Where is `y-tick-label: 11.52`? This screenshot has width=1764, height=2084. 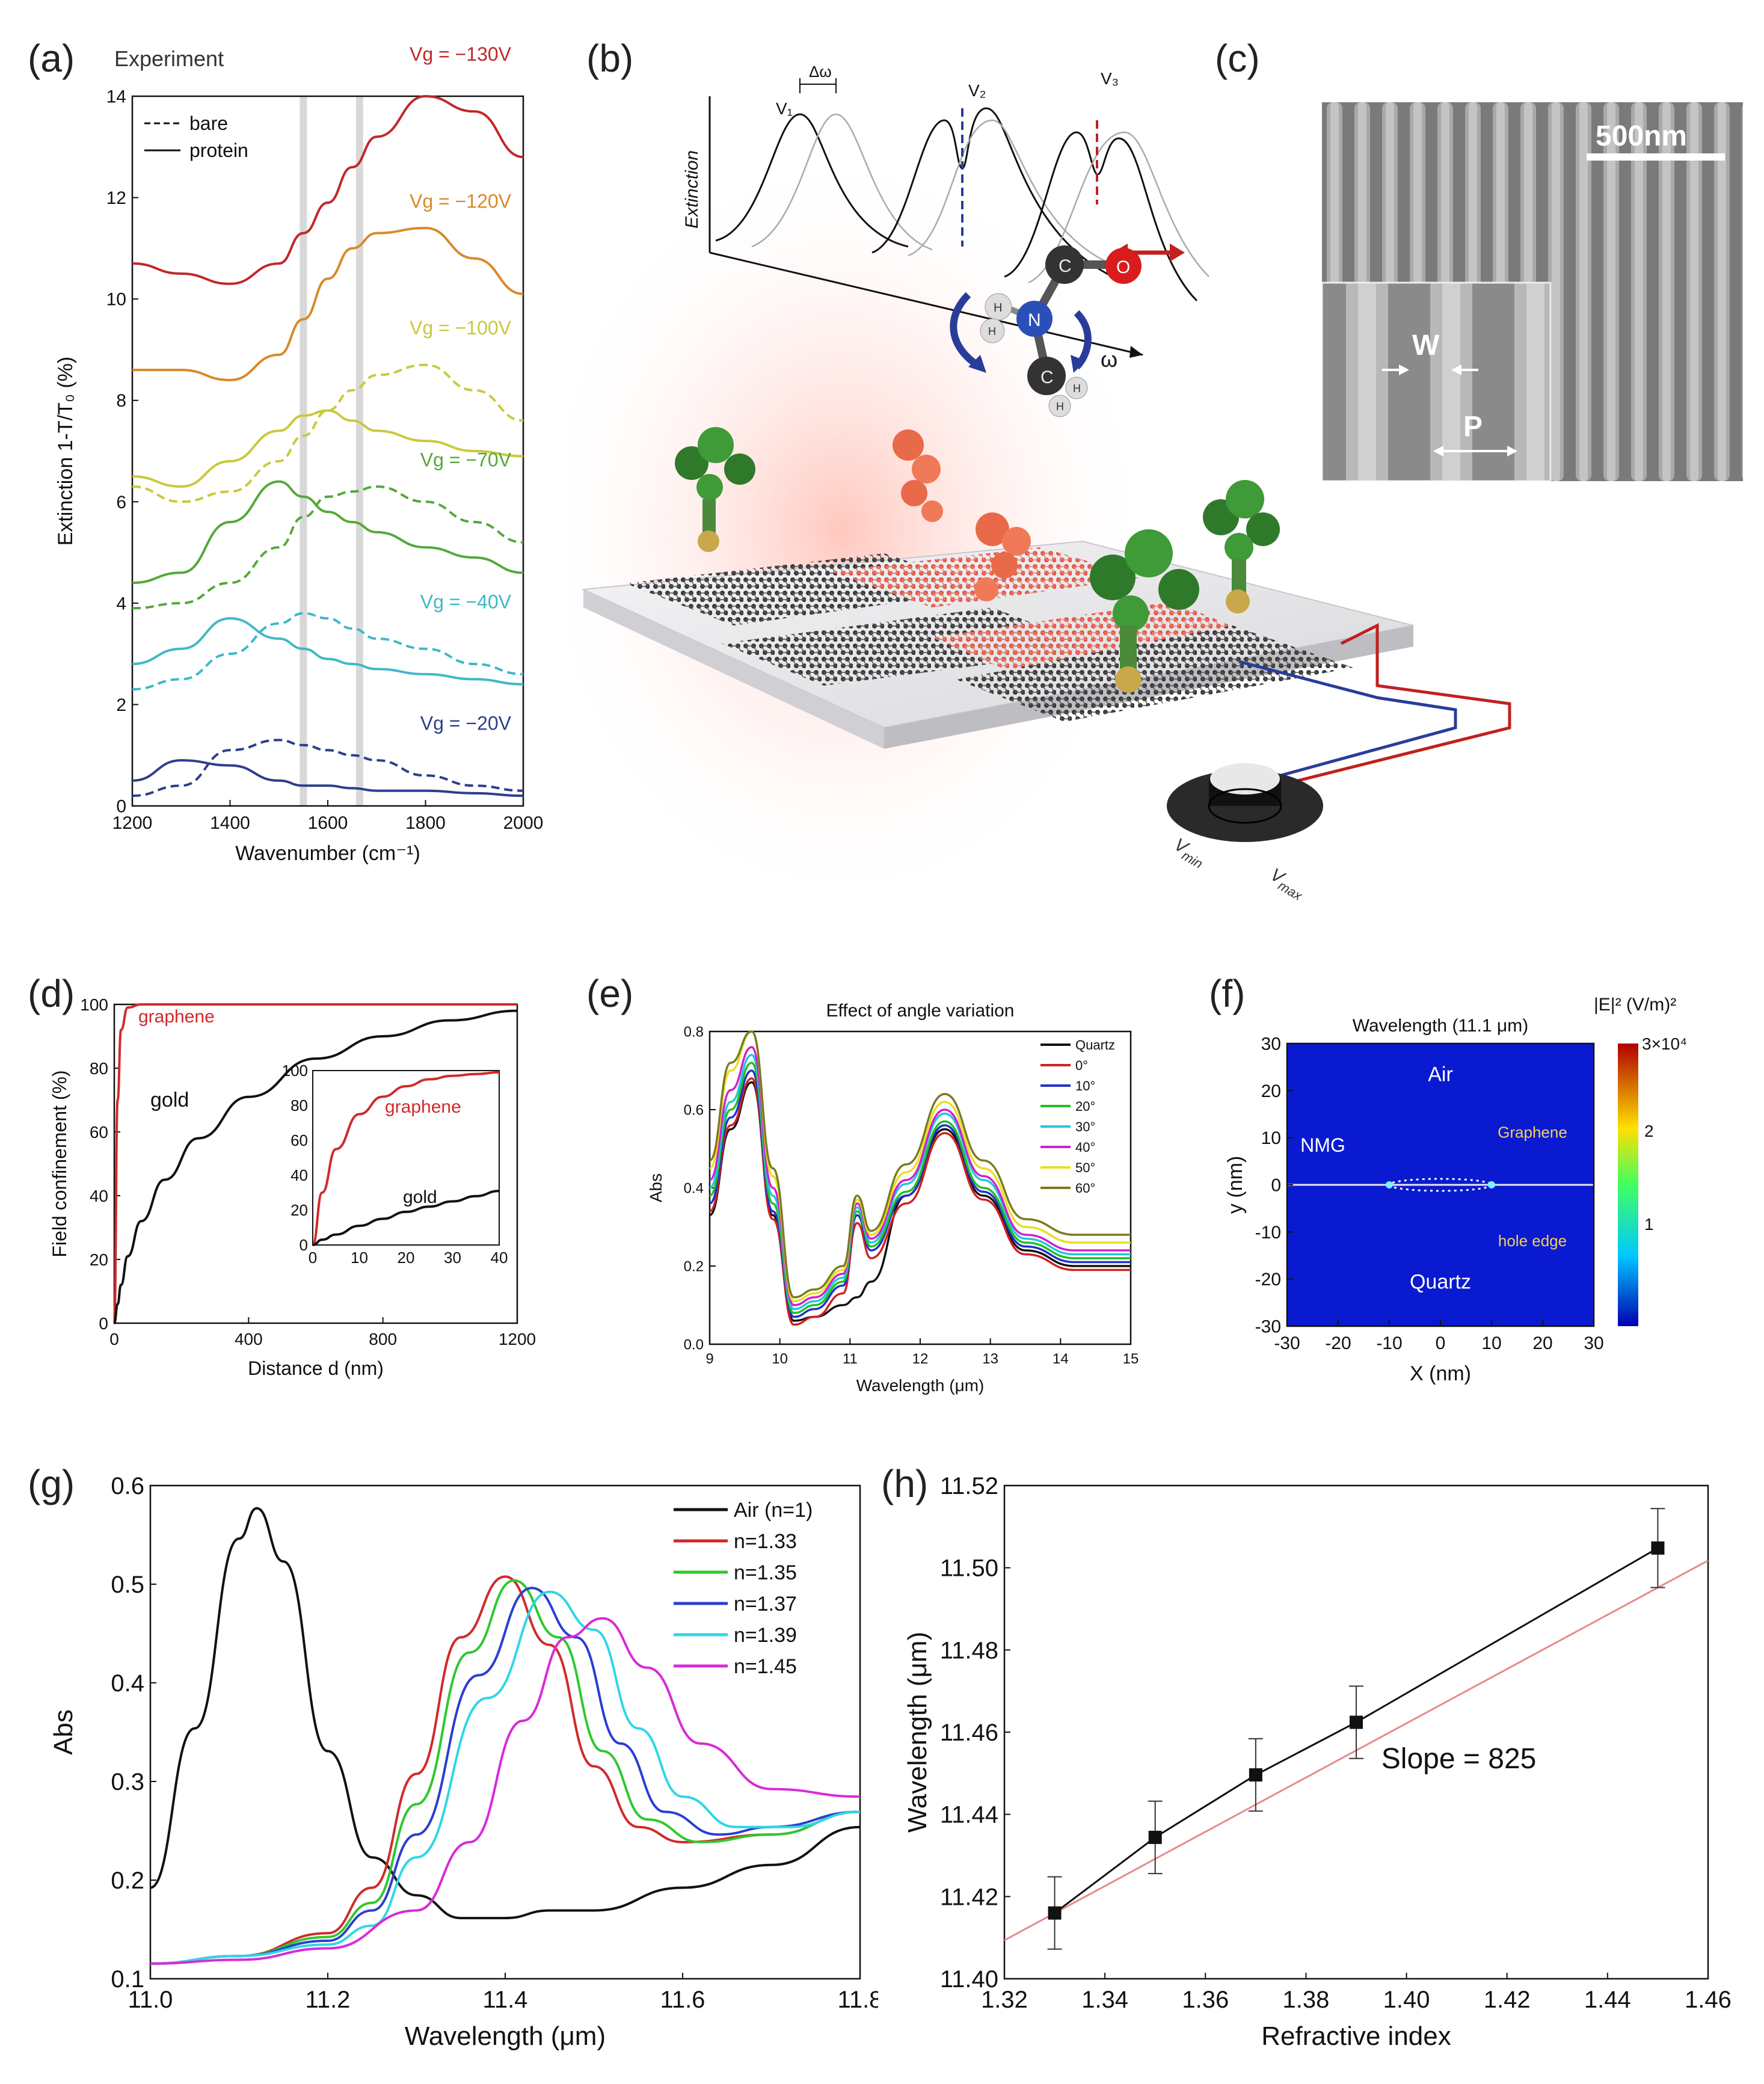
y-tick-label: 11.52 is located at coordinates (969, 1486).